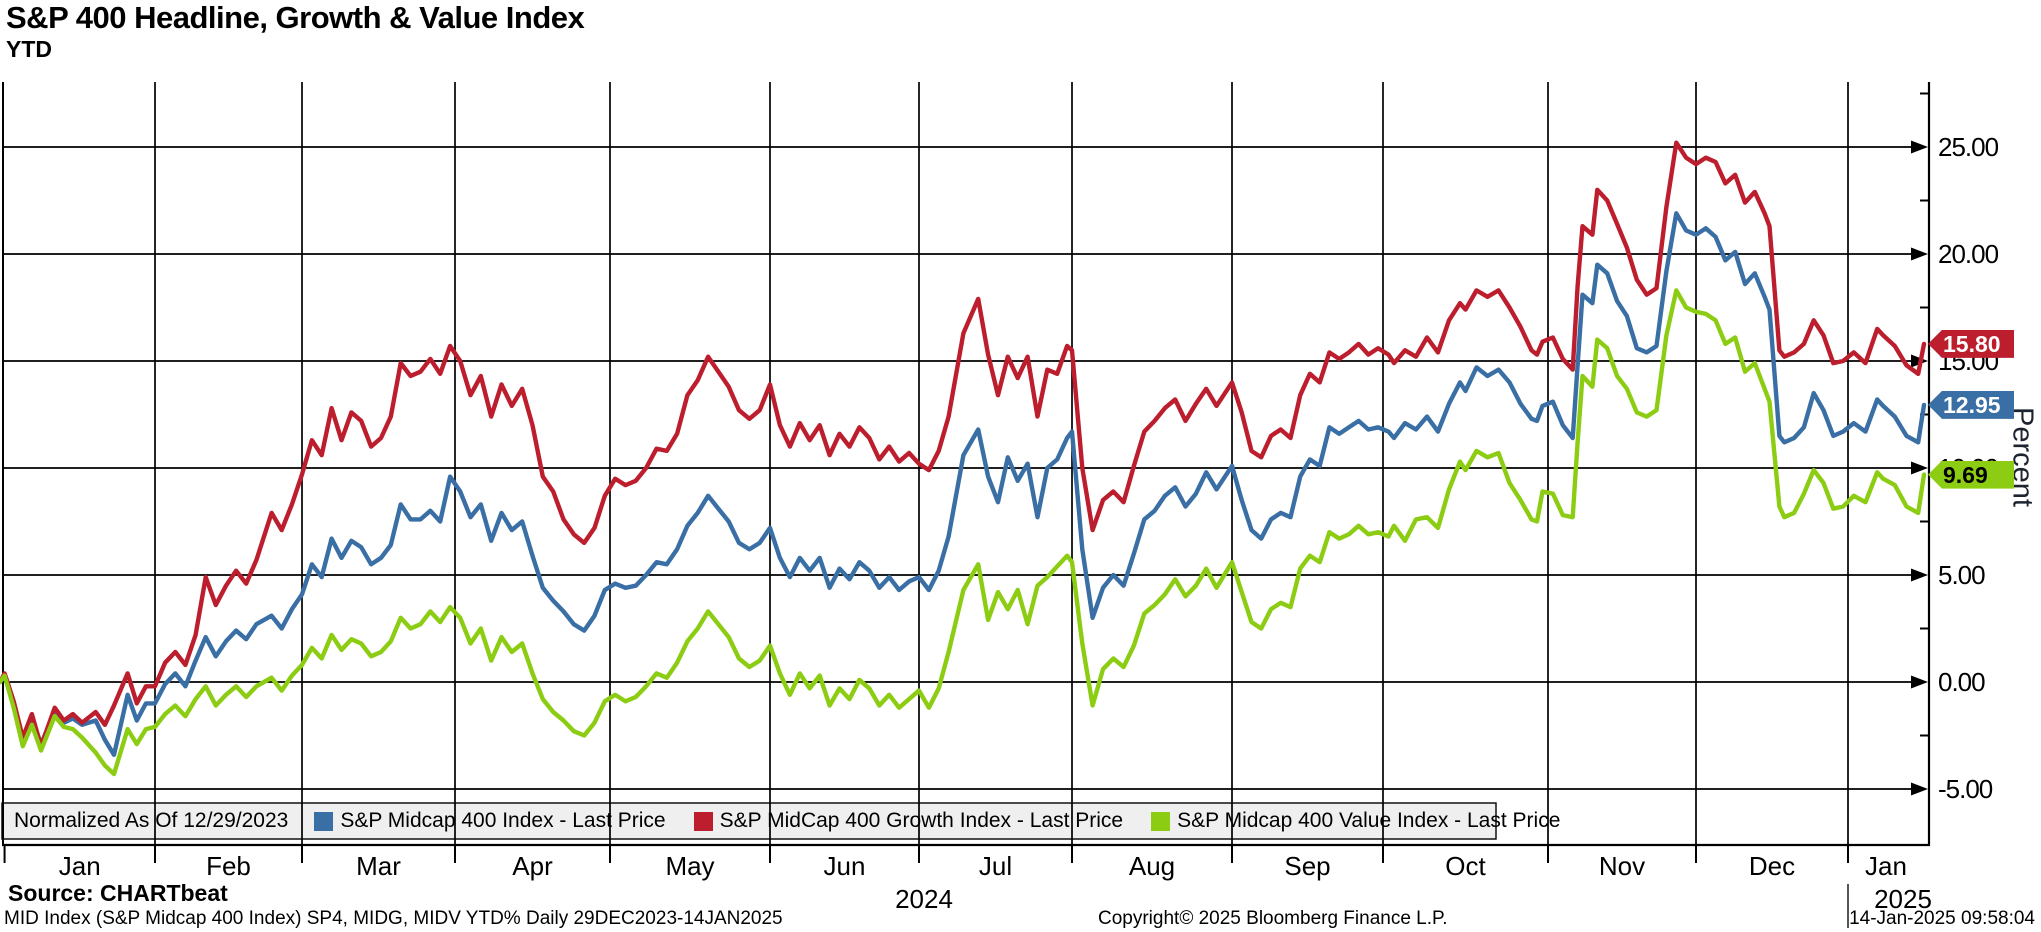  What do you see at coordinates (151, 820) in the screenshot?
I see `legend-normalized-note: Normalized As Of 12/29/2023` at bounding box center [151, 820].